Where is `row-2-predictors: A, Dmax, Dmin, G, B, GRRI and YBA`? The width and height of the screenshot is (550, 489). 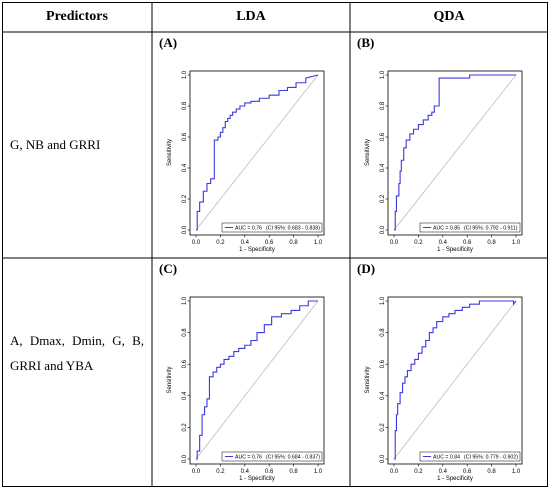
row-2-predictors: A, Dmax, Dmin, G, B, GRRI and YBA is located at coordinates (77, 353).